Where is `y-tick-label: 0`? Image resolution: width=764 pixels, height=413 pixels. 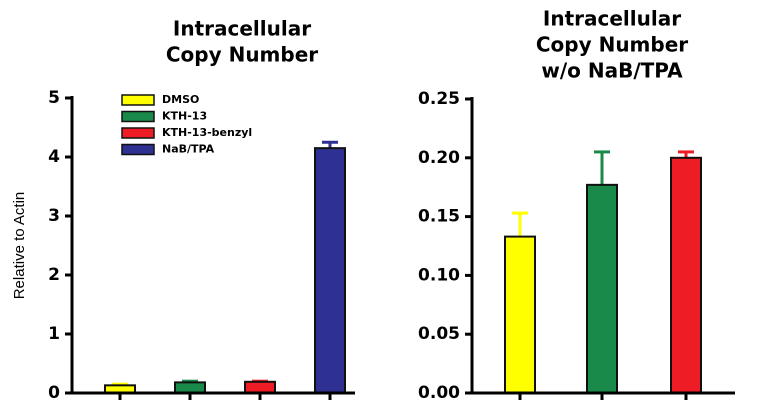 y-tick-label: 0 is located at coordinates (54, 393).